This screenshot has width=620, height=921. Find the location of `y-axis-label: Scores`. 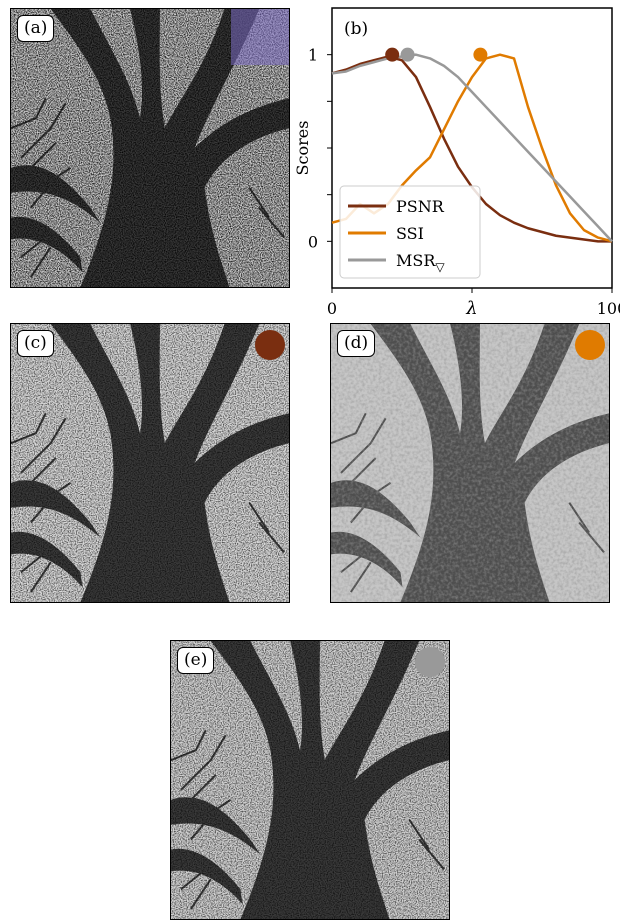

y-axis-label: Scores is located at coordinates (302, 148).